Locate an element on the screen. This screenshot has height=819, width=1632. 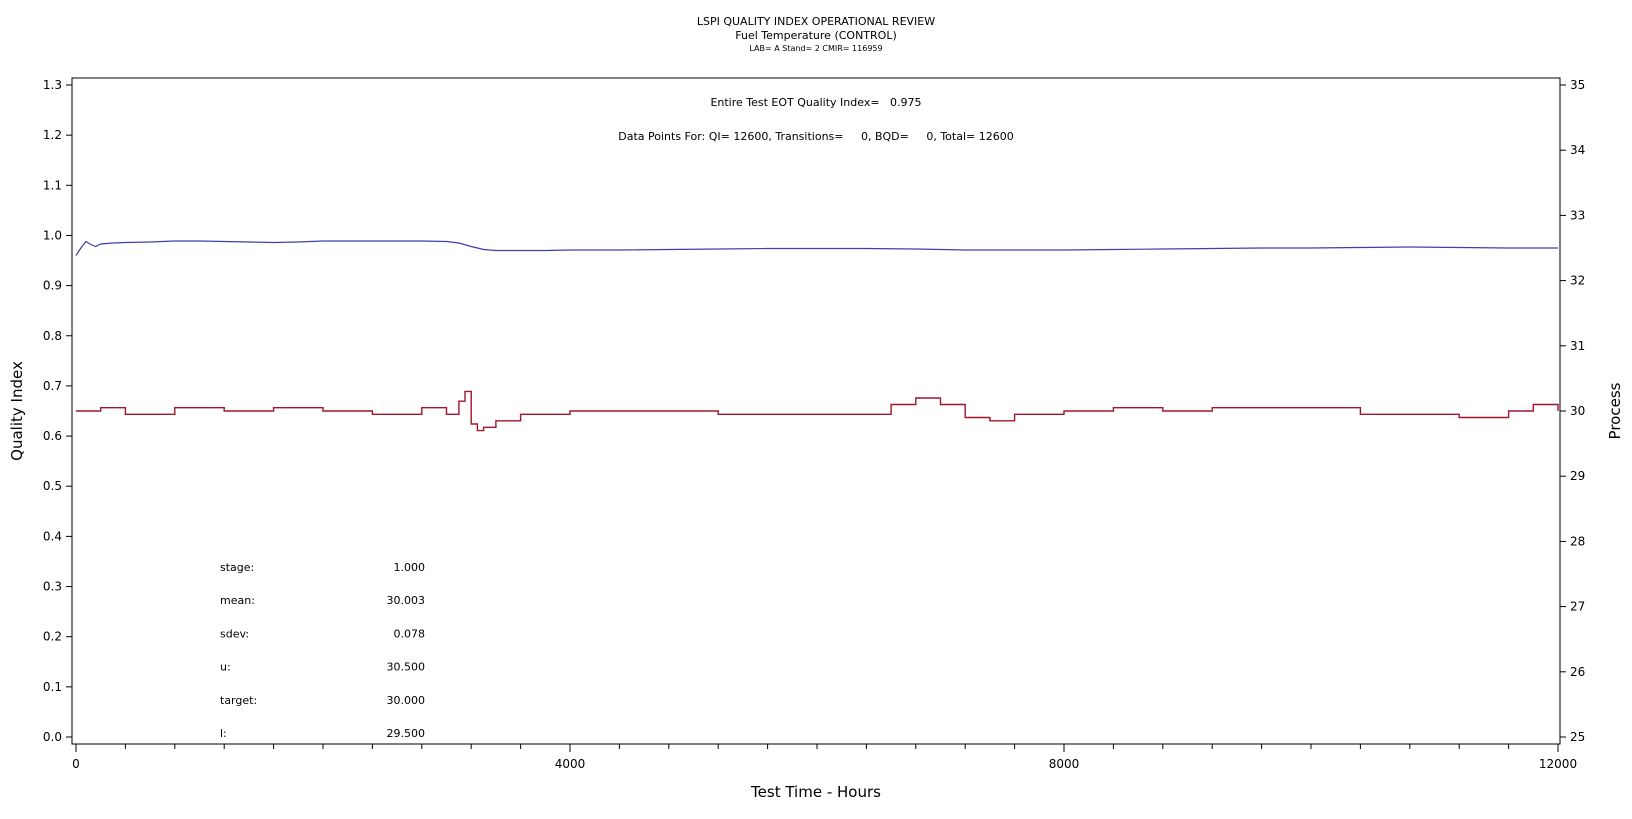
stat-label: target: is located at coordinates (238, 700).